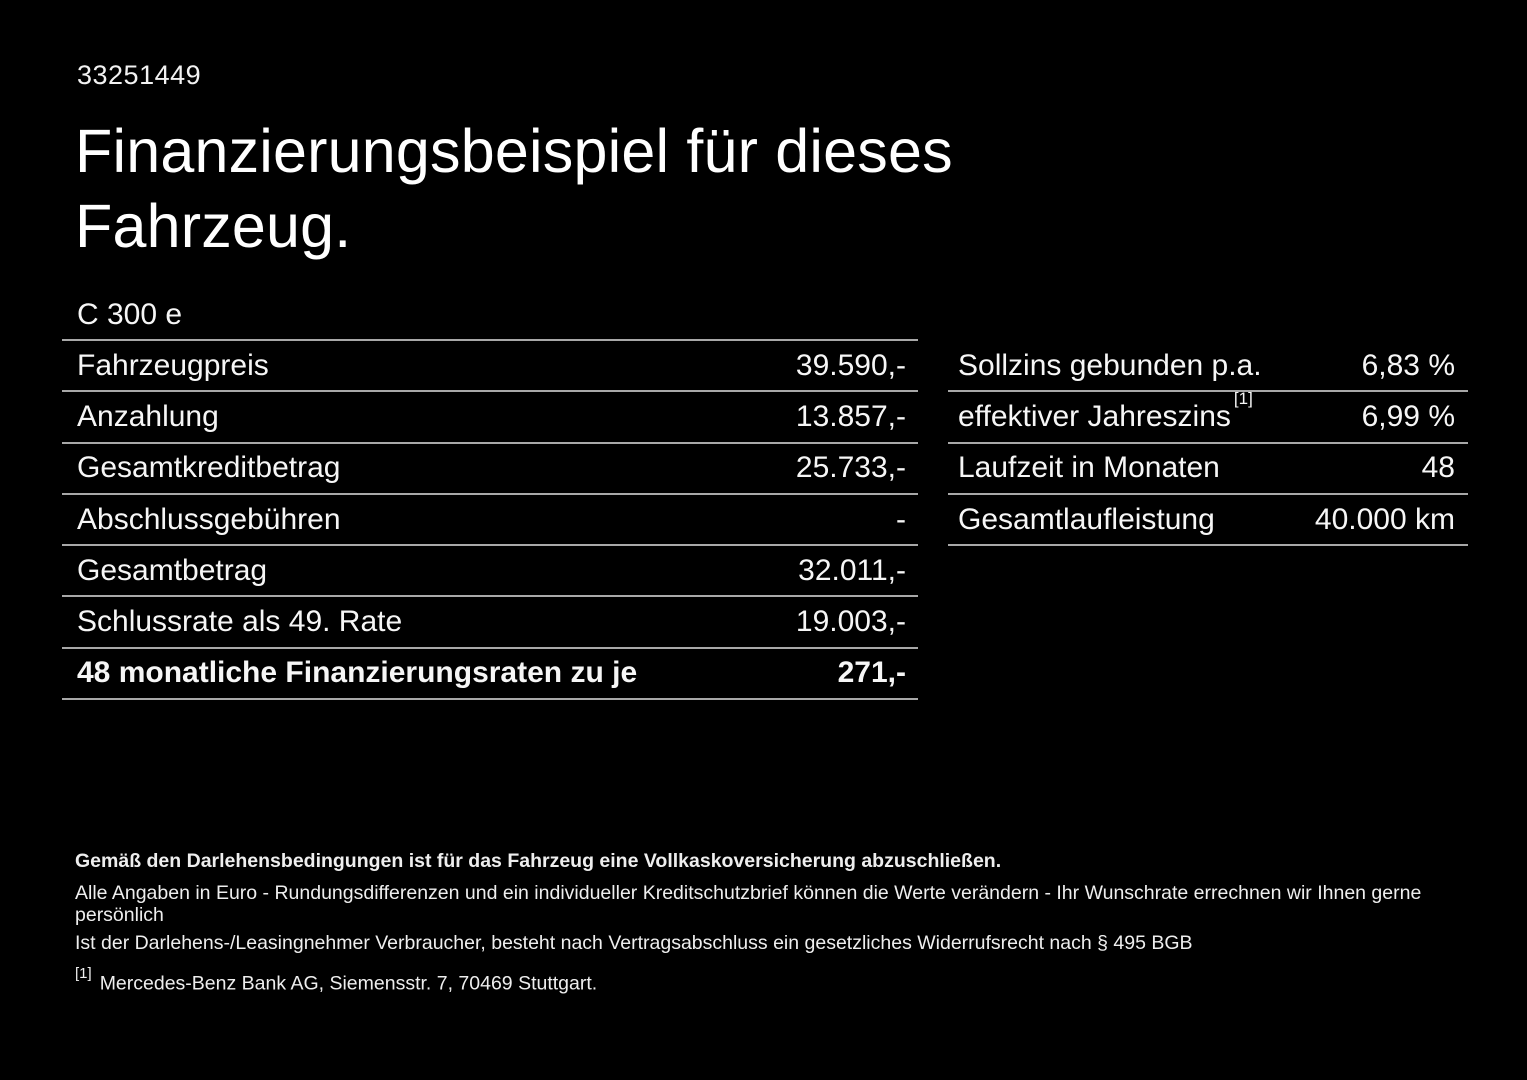 This screenshot has width=1527, height=1080. I want to click on row-label: Gesamtkreditbetrag, so click(209, 468).